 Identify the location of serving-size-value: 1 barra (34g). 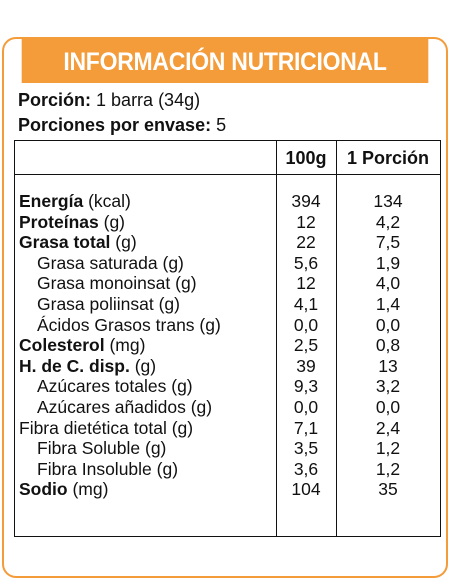
(148, 100).